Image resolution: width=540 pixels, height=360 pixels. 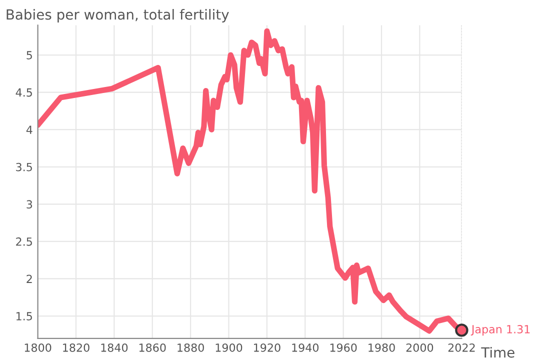 I want to click on y-tick-label: 5, so click(x=29, y=55).